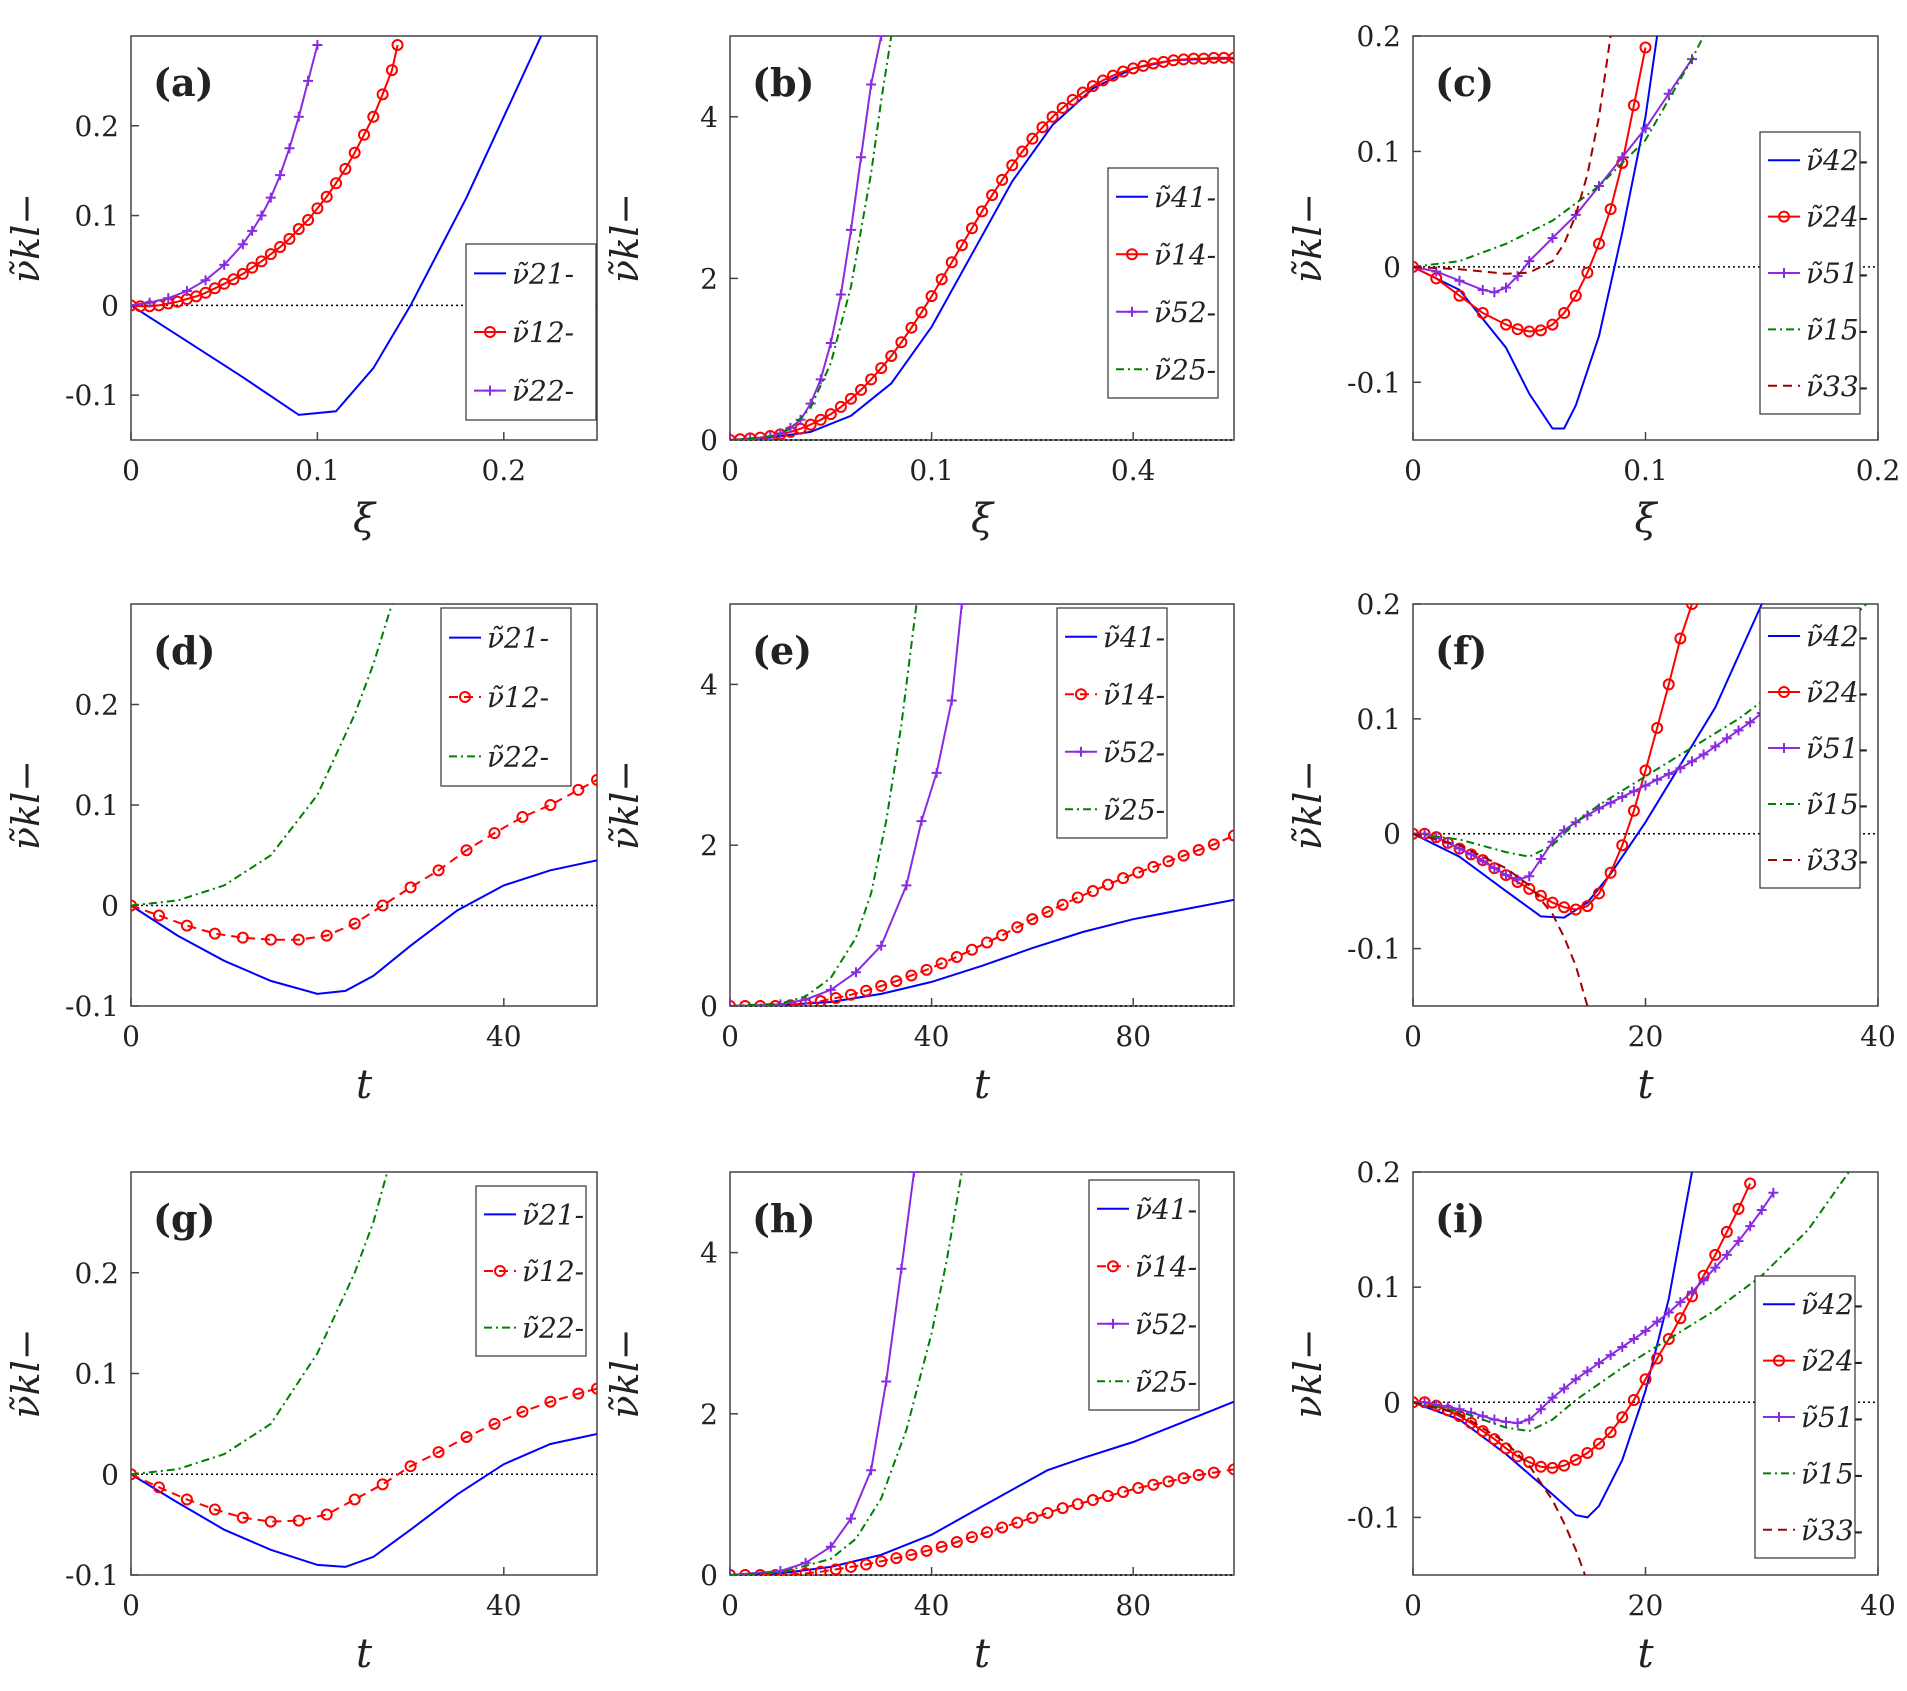  What do you see at coordinates (1166, 1381) in the screenshot?
I see `panel-h-legend-label-3: ν̃25-` at bounding box center [1166, 1381].